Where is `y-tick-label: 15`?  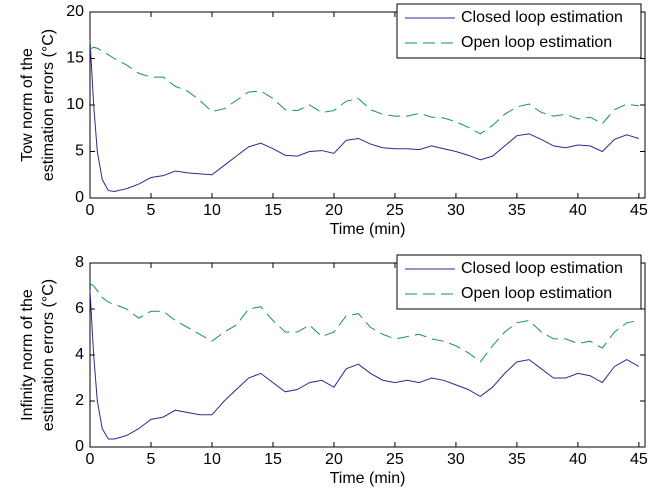
y-tick-label: 15 is located at coordinates (75, 58).